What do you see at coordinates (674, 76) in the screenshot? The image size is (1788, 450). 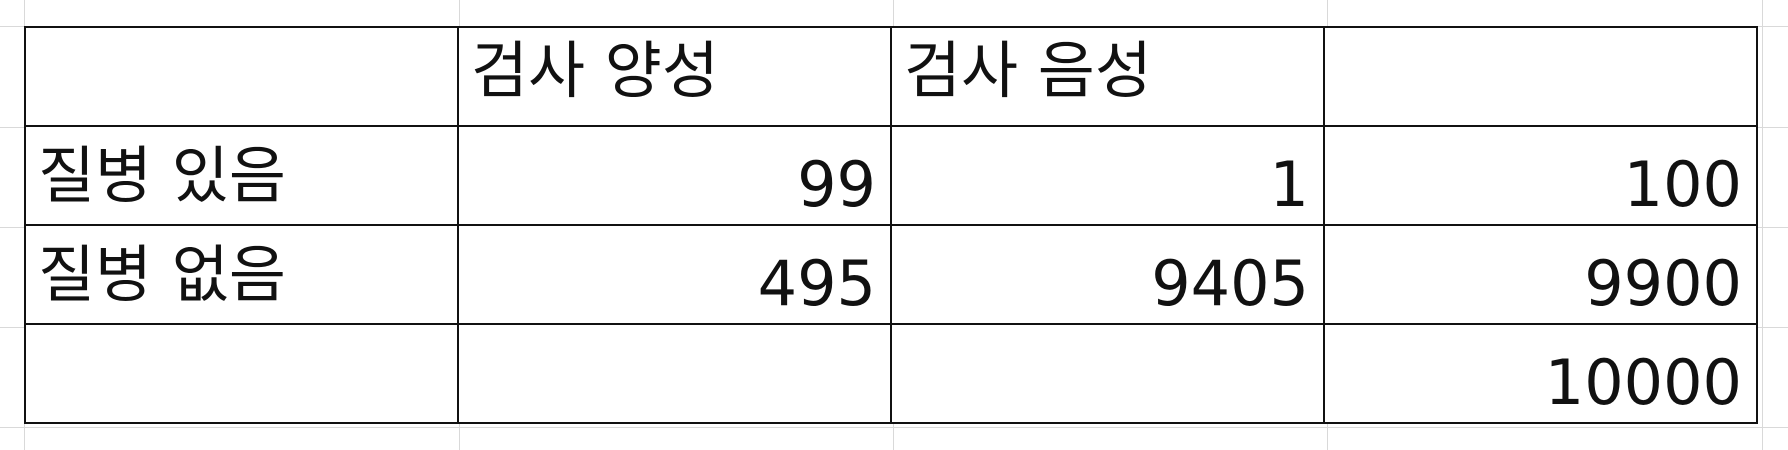 I see `cell-b1-test-positive: 검사 양성` at bounding box center [674, 76].